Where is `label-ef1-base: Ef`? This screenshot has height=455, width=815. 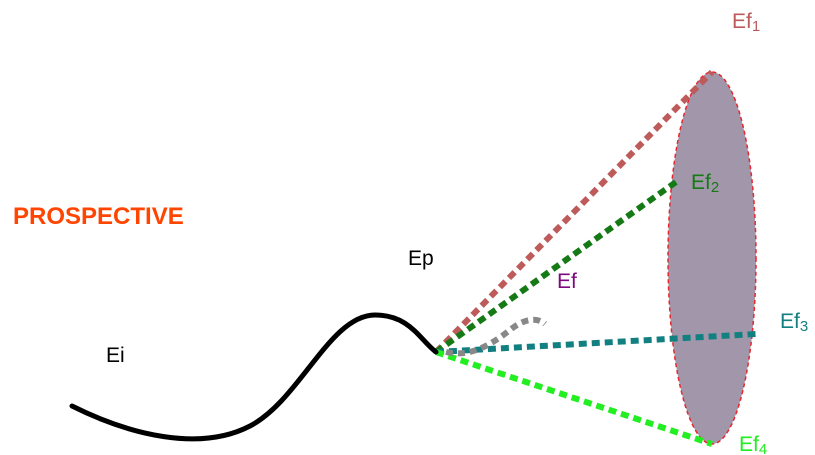
label-ef1-base: Ef is located at coordinates (742, 21).